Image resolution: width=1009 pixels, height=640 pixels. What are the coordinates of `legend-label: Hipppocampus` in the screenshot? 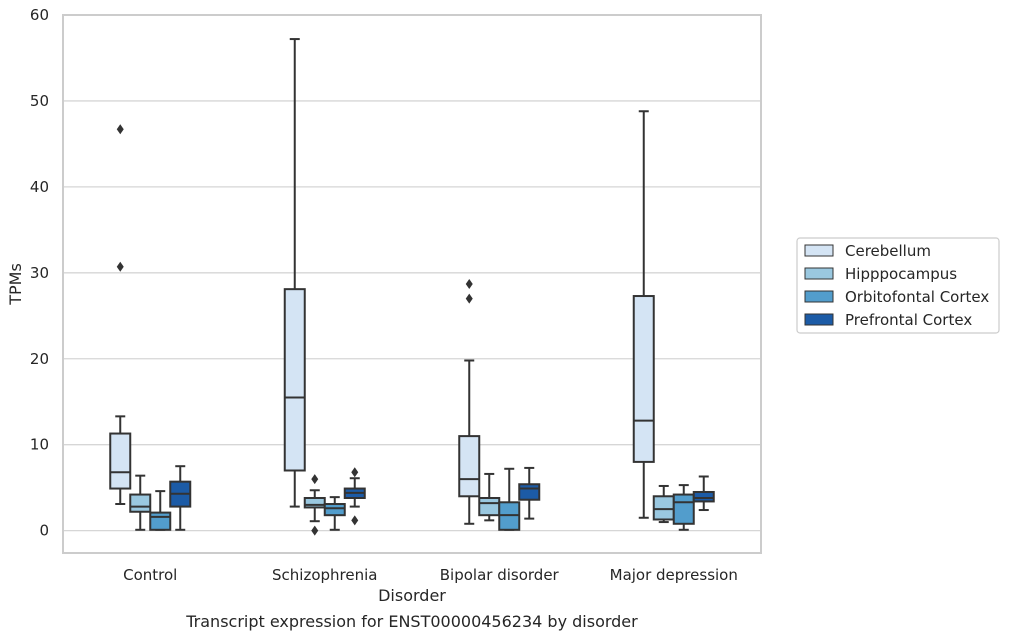 It's located at (901, 274).